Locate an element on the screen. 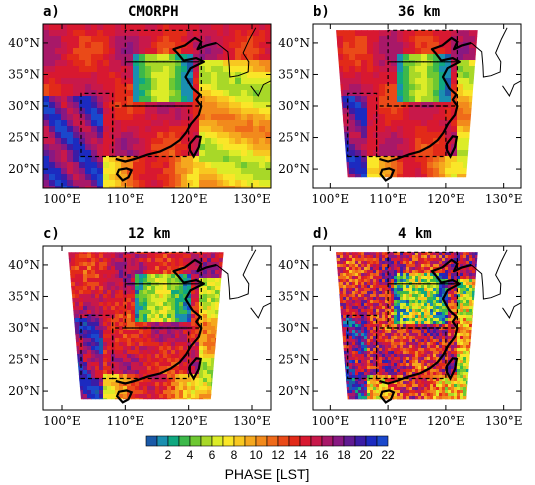 The image size is (535, 485). colorbar-tick-label: 22 is located at coordinates (388, 455).